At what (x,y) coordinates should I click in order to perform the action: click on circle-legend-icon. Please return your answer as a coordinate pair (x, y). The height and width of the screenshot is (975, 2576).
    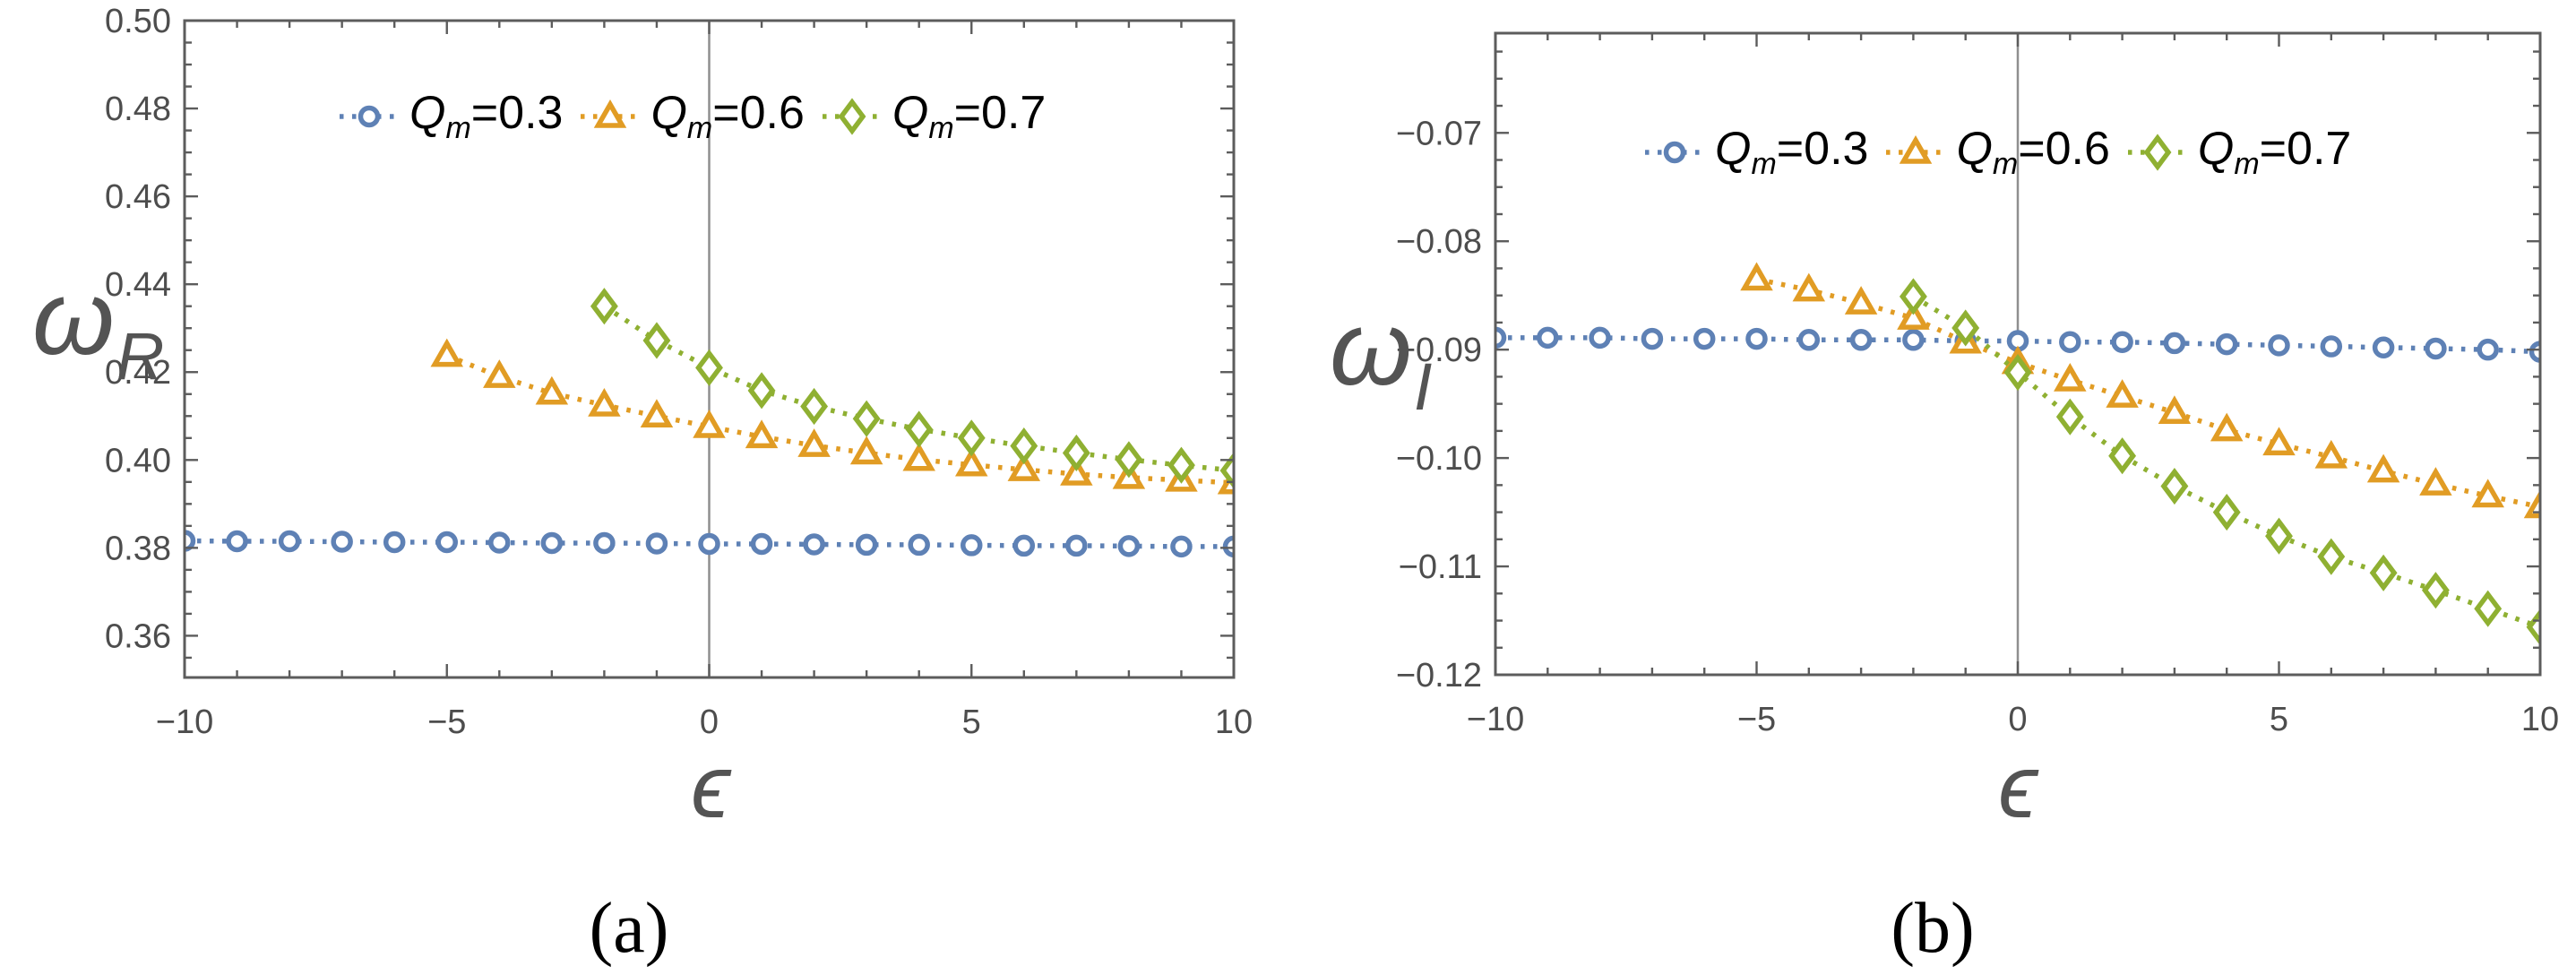
    Looking at the image, I should click on (1674, 152).